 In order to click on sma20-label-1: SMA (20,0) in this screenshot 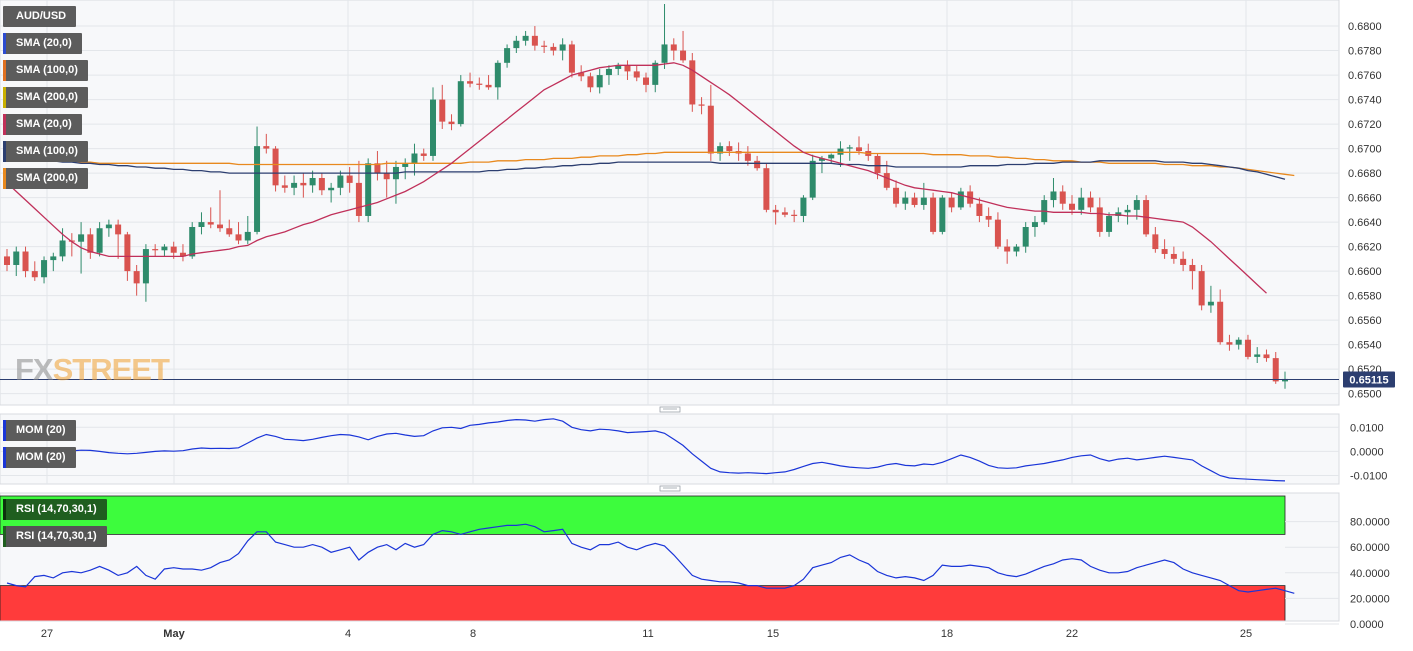, I will do `click(42, 43)`.